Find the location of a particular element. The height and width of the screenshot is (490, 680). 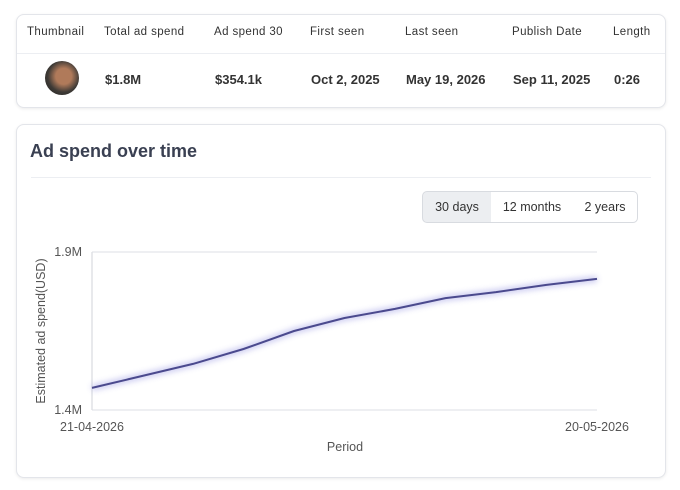

range-button: 12 months is located at coordinates (532, 207).